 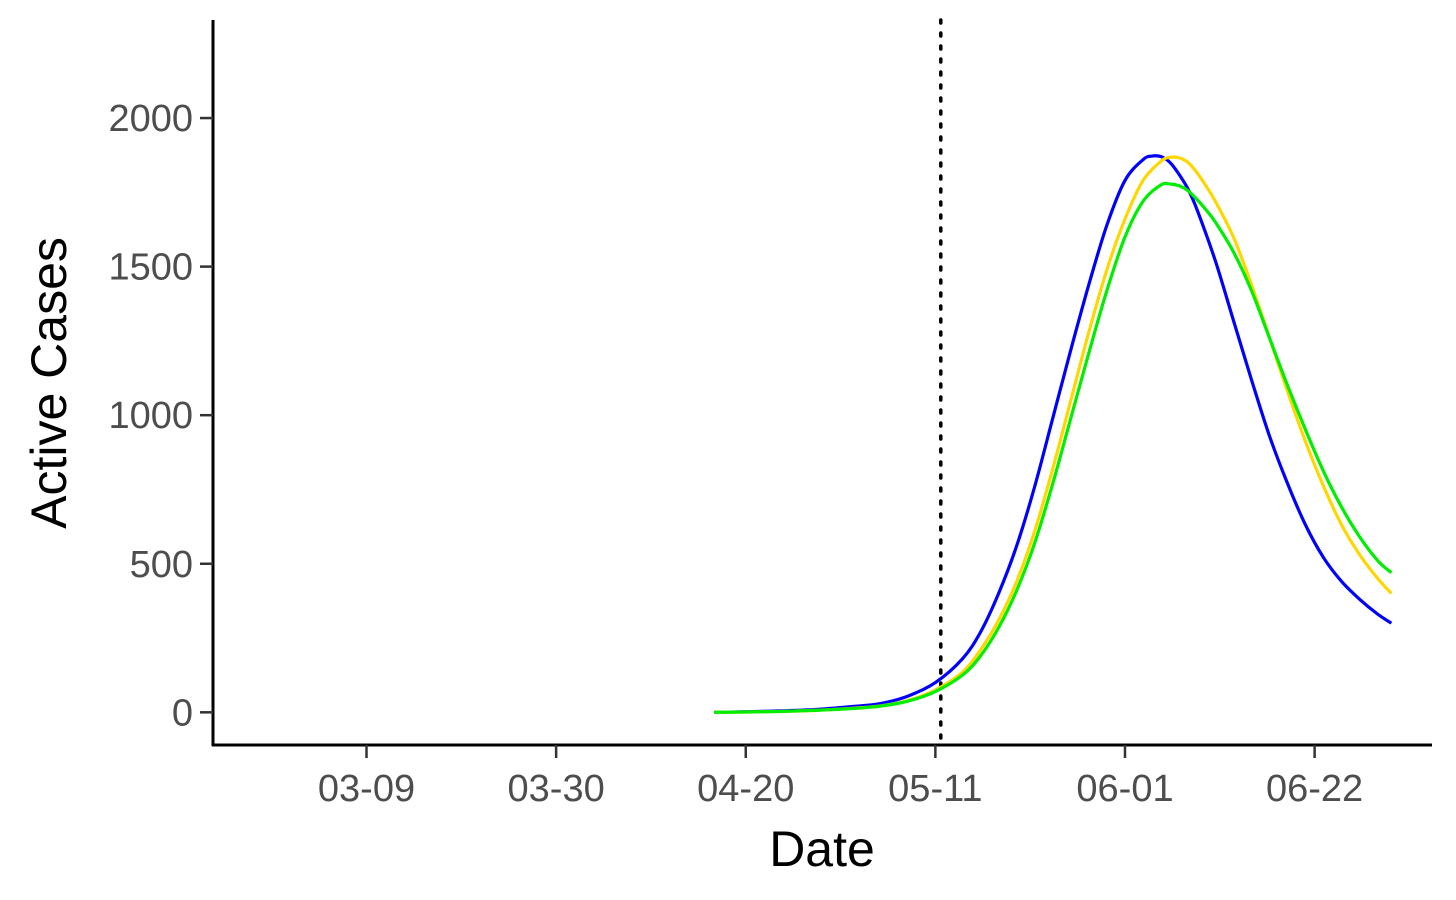 What do you see at coordinates (1314, 789) in the screenshot?
I see `x-tick-label: 06-22` at bounding box center [1314, 789].